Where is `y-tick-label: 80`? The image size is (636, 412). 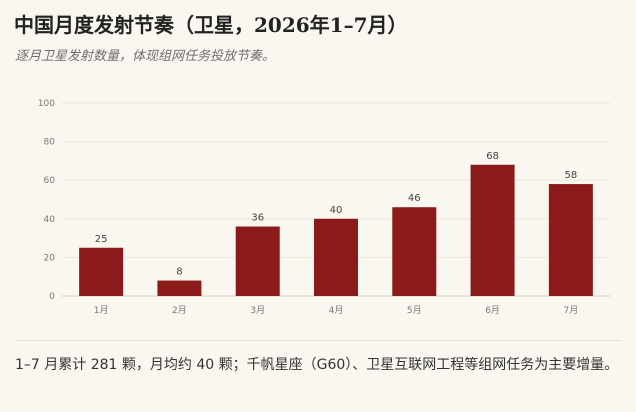
y-tick-label: 80 is located at coordinates (50, 143).